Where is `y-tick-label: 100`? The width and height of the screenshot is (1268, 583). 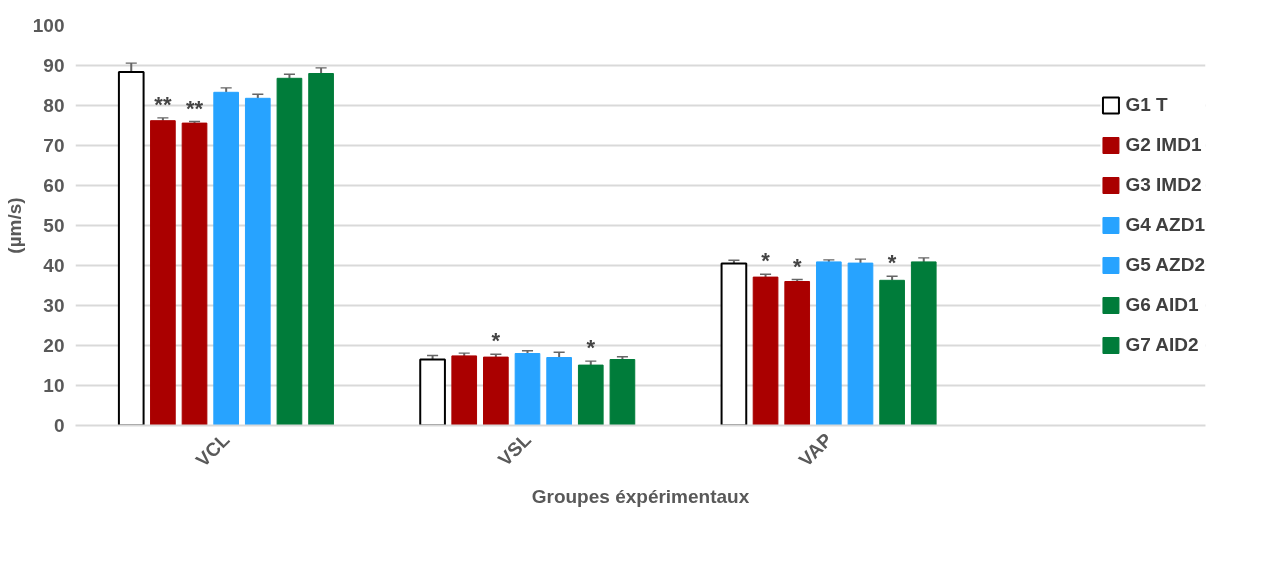 y-tick-label: 100 is located at coordinates (48, 25).